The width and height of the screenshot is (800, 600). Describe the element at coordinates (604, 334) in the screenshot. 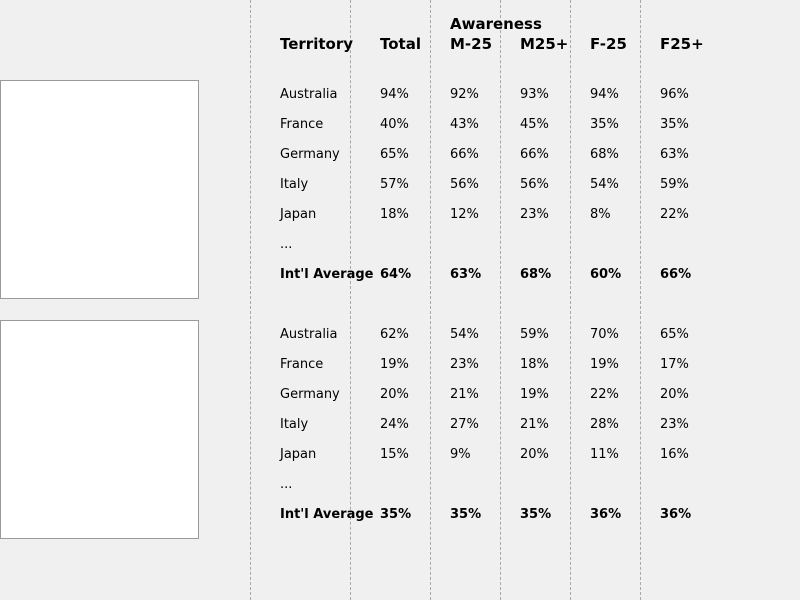

I see `value-cell: 70%` at that location.